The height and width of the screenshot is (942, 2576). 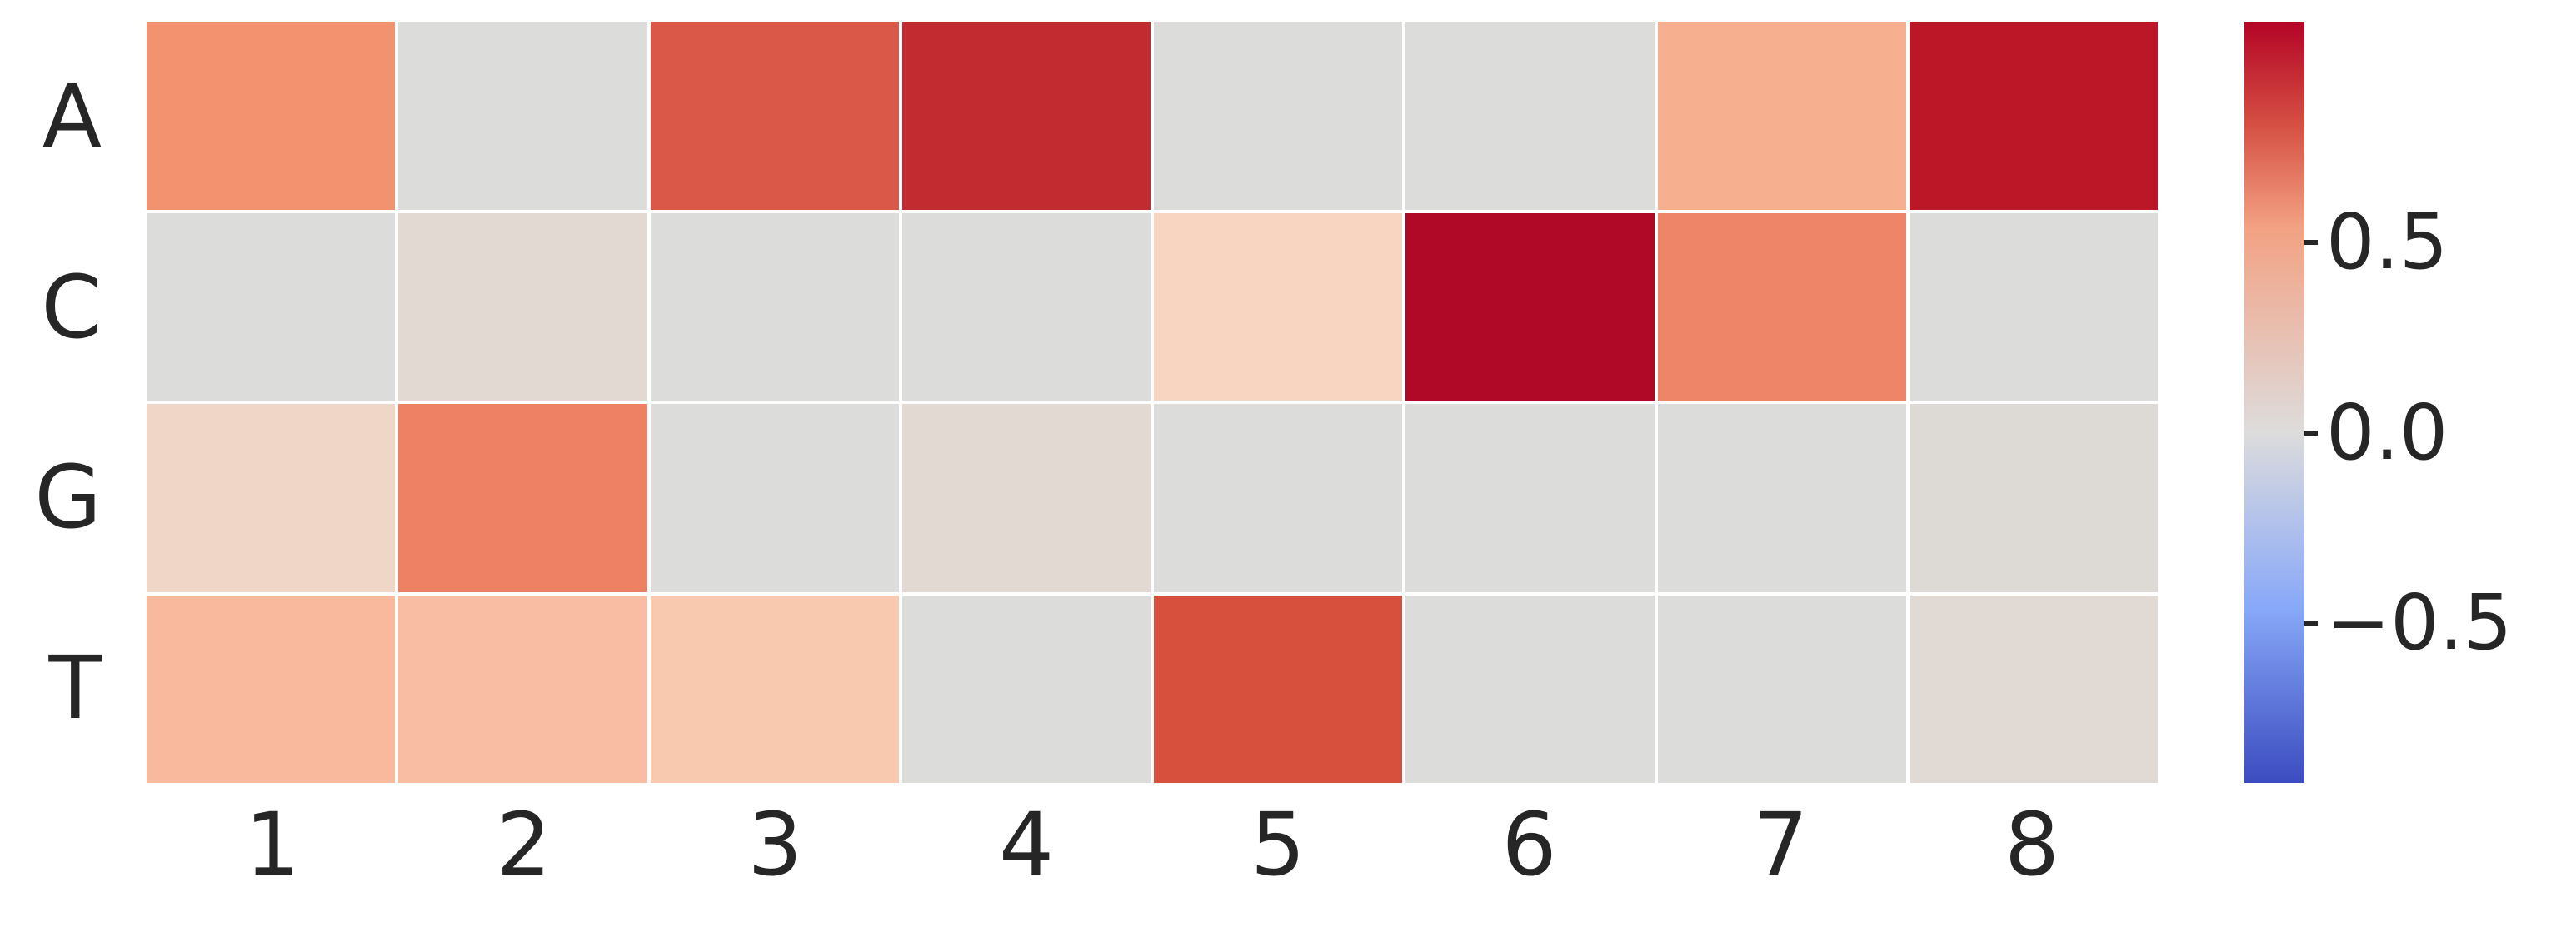 I want to click on colorbar, so click(x=2274, y=402).